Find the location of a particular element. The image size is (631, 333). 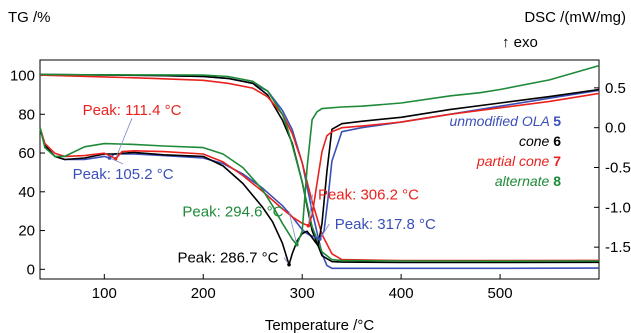

dsc-tick-label: 0.5 is located at coordinates (615, 88).